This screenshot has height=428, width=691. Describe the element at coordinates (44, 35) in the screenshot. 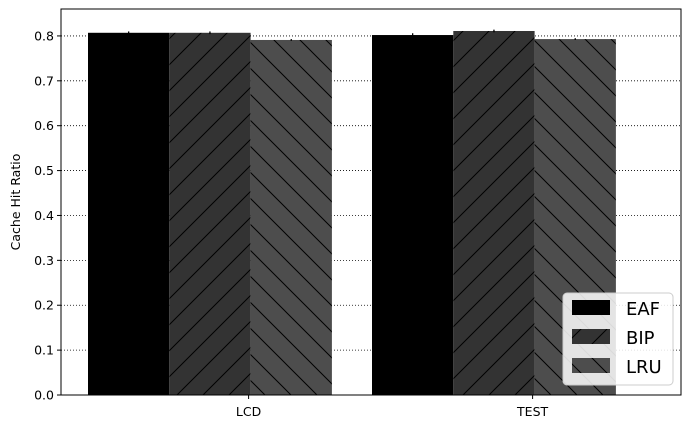

I see `y-tick-label: 0.8` at that location.